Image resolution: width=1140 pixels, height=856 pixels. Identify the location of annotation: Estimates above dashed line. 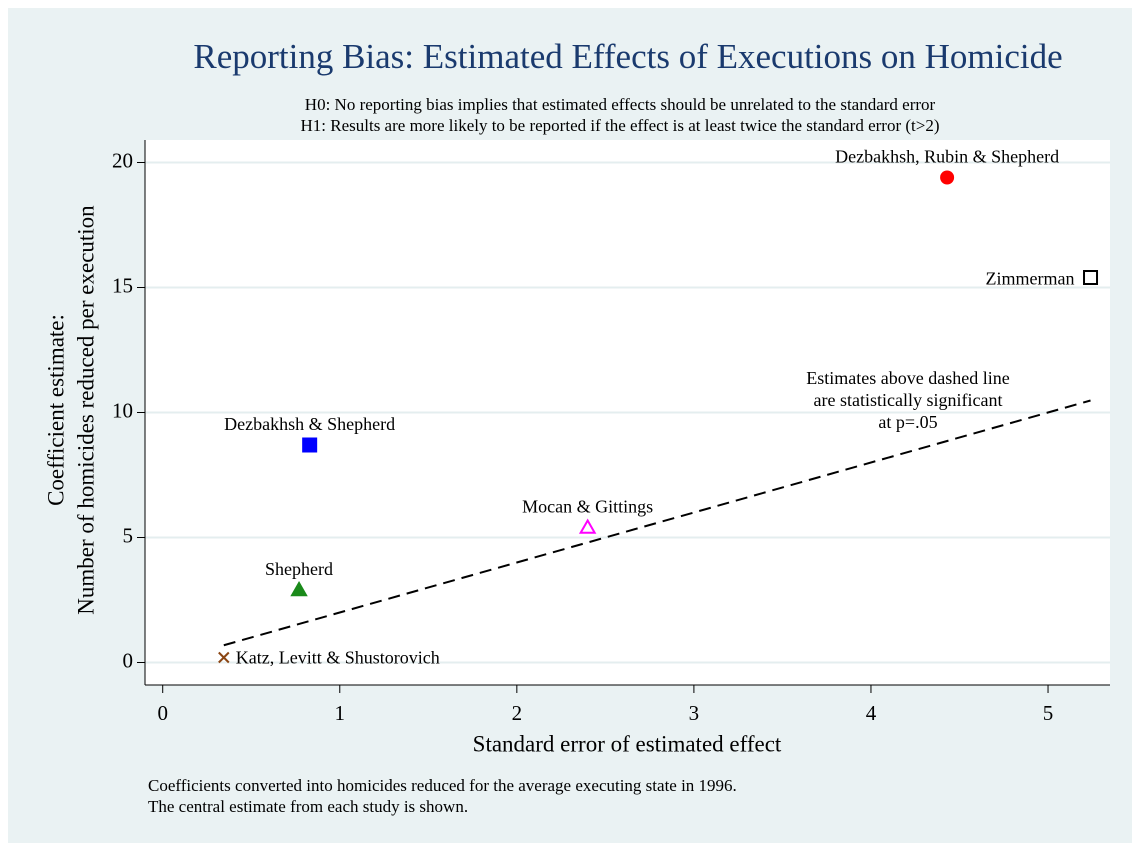
(907, 378).